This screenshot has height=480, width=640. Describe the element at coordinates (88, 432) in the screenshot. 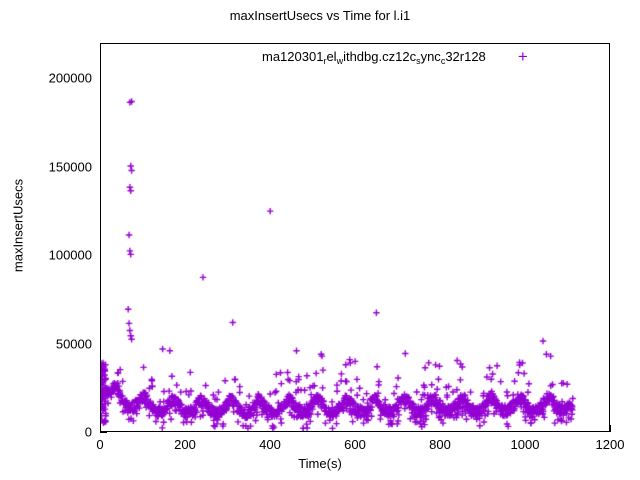

I see `y-tick-label: 0` at that location.